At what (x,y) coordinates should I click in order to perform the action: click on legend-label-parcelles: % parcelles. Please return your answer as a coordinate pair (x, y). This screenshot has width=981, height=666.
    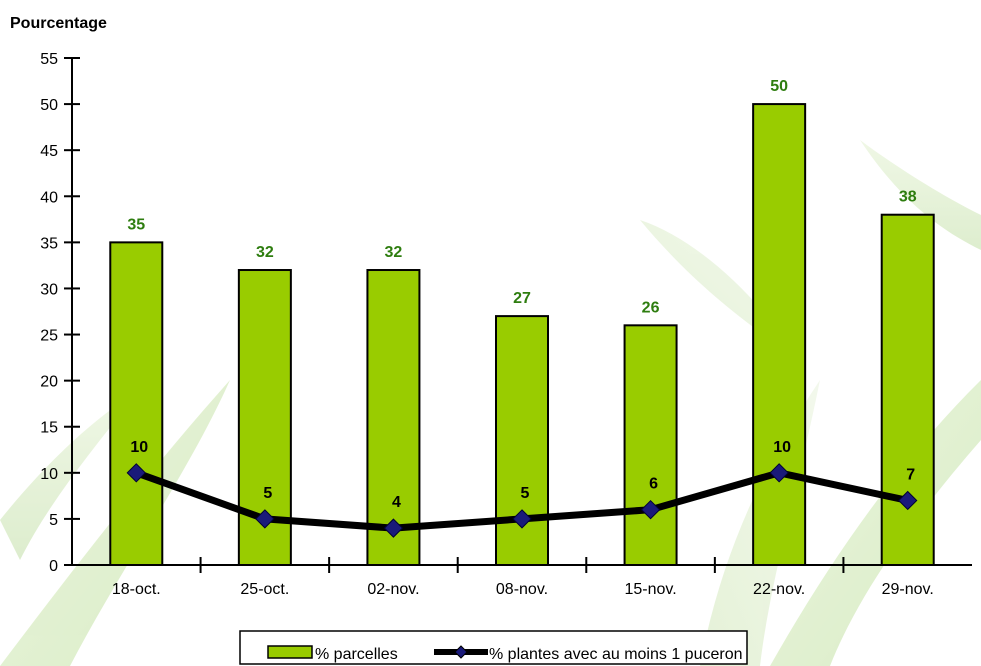
    Looking at the image, I should click on (356, 654).